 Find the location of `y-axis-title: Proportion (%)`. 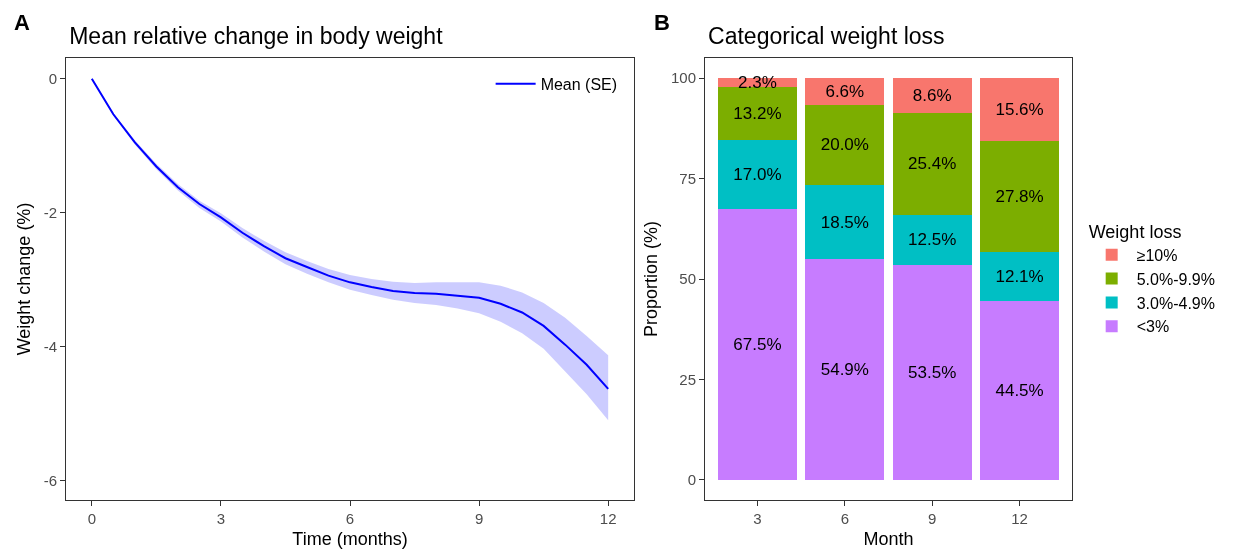

y-axis-title: Proportion (%) is located at coordinates (651, 279).